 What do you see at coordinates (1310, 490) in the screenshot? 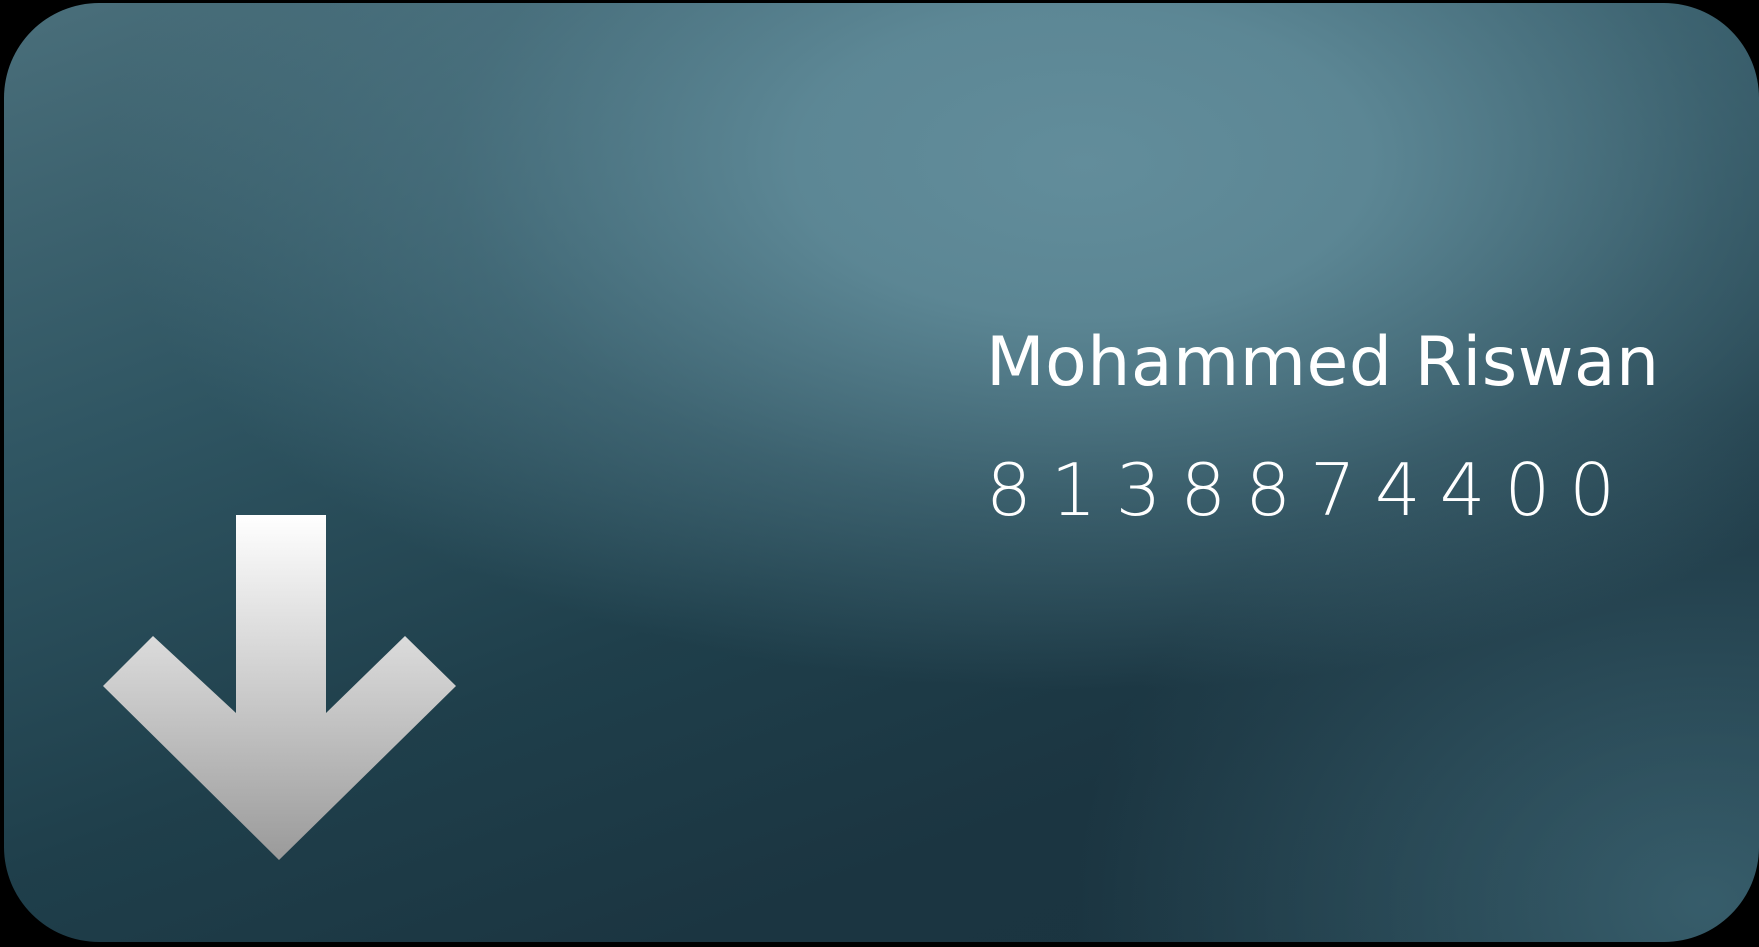
I see `contact-phone: 8138874400` at bounding box center [1310, 490].